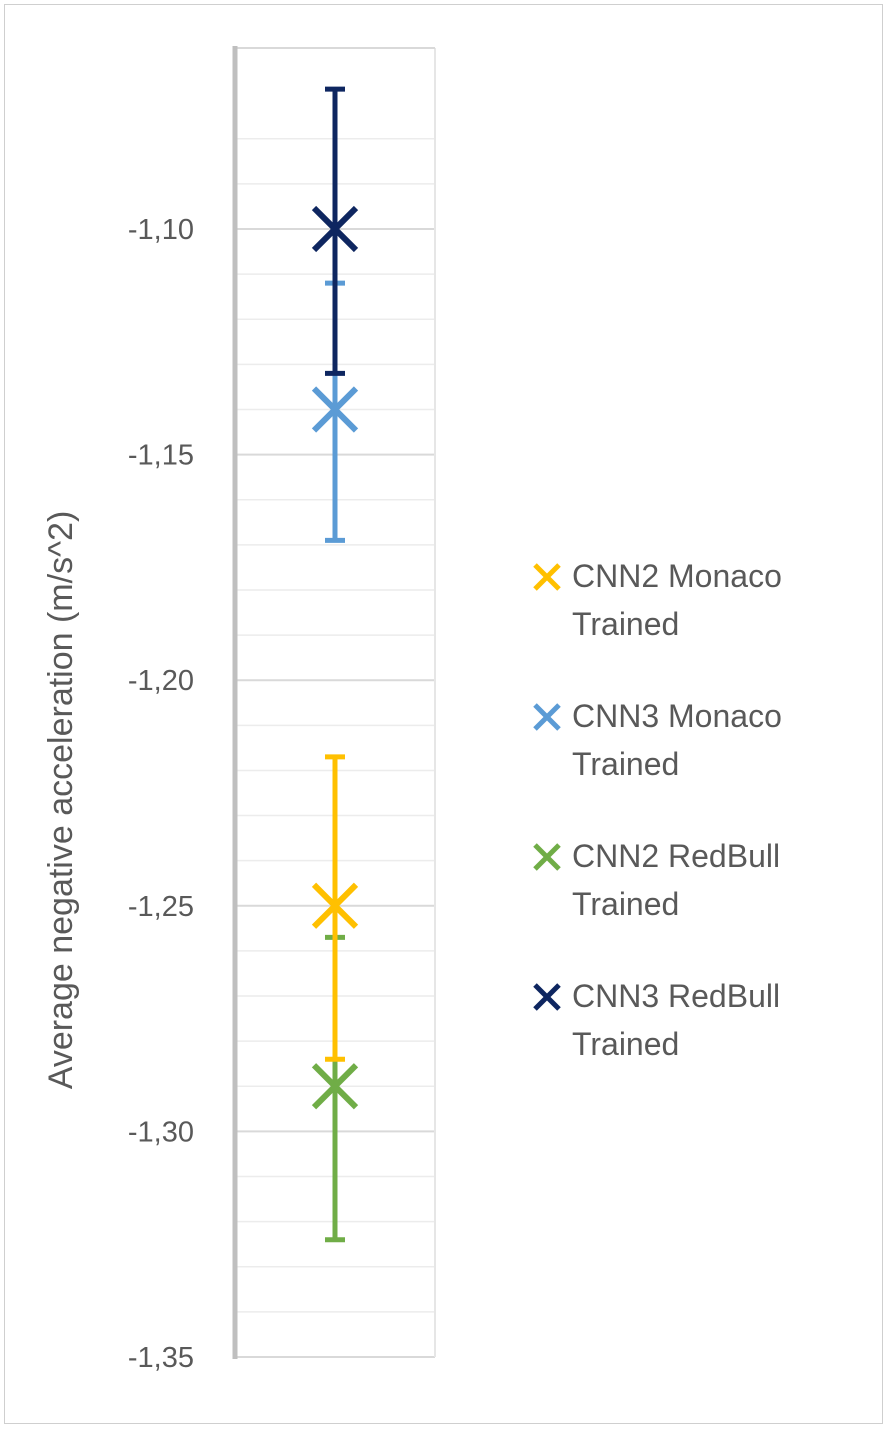 Image resolution: width=889 pixels, height=1430 pixels. What do you see at coordinates (61, 800) in the screenshot?
I see `y-axis-label: Average negative acceleration (m/s^2)` at bounding box center [61, 800].